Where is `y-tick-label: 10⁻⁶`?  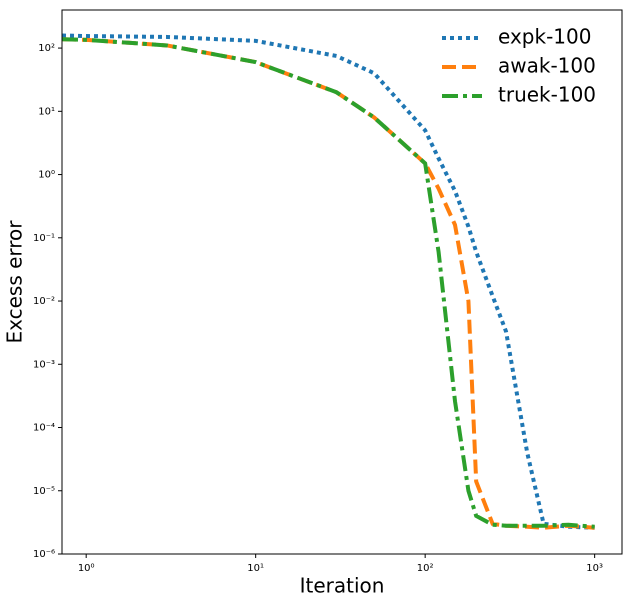
y-tick-label: 10⁻⁶ is located at coordinates (44, 554).